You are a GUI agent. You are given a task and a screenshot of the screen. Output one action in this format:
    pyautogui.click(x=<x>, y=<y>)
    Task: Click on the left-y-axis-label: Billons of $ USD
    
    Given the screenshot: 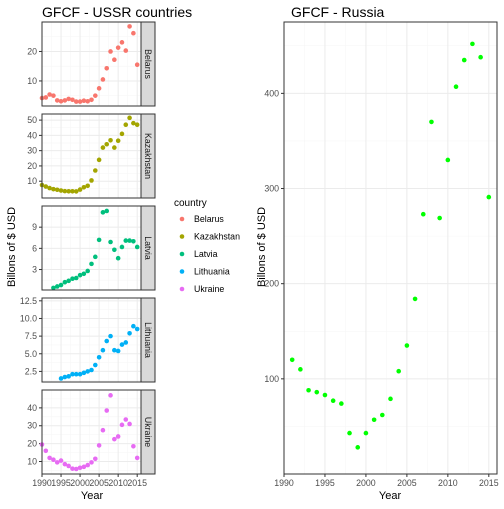 What is the action you would take?
    pyautogui.click(x=12, y=247)
    